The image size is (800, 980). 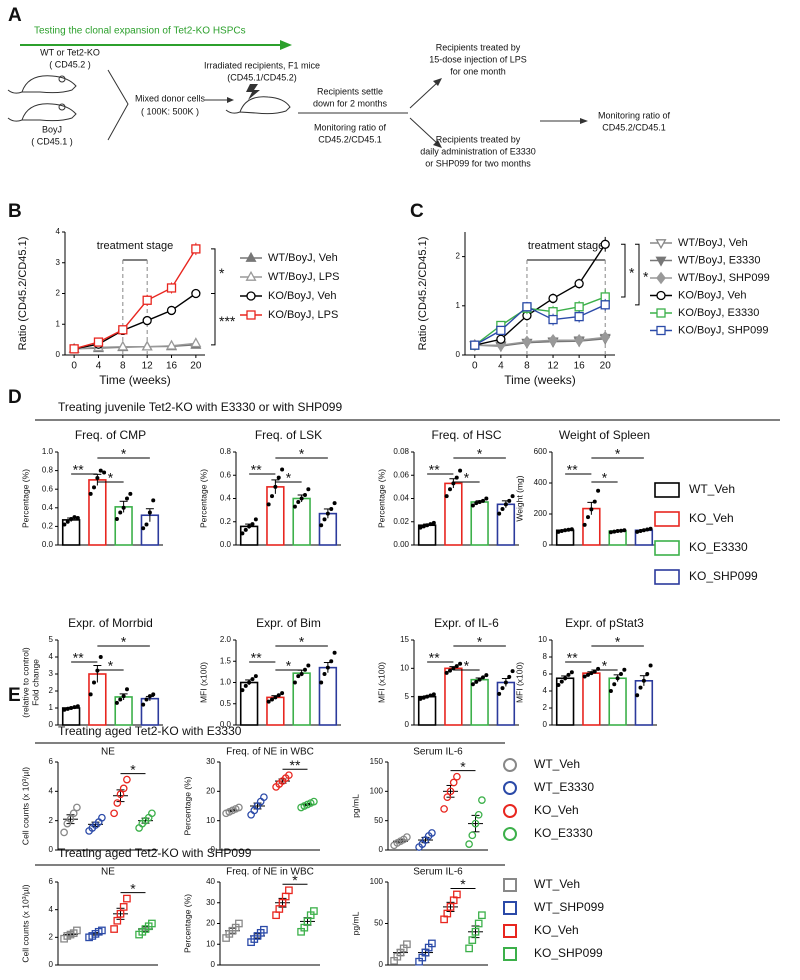 I want to click on chart-title: Freq. of NE in WBC, so click(x=270, y=872).